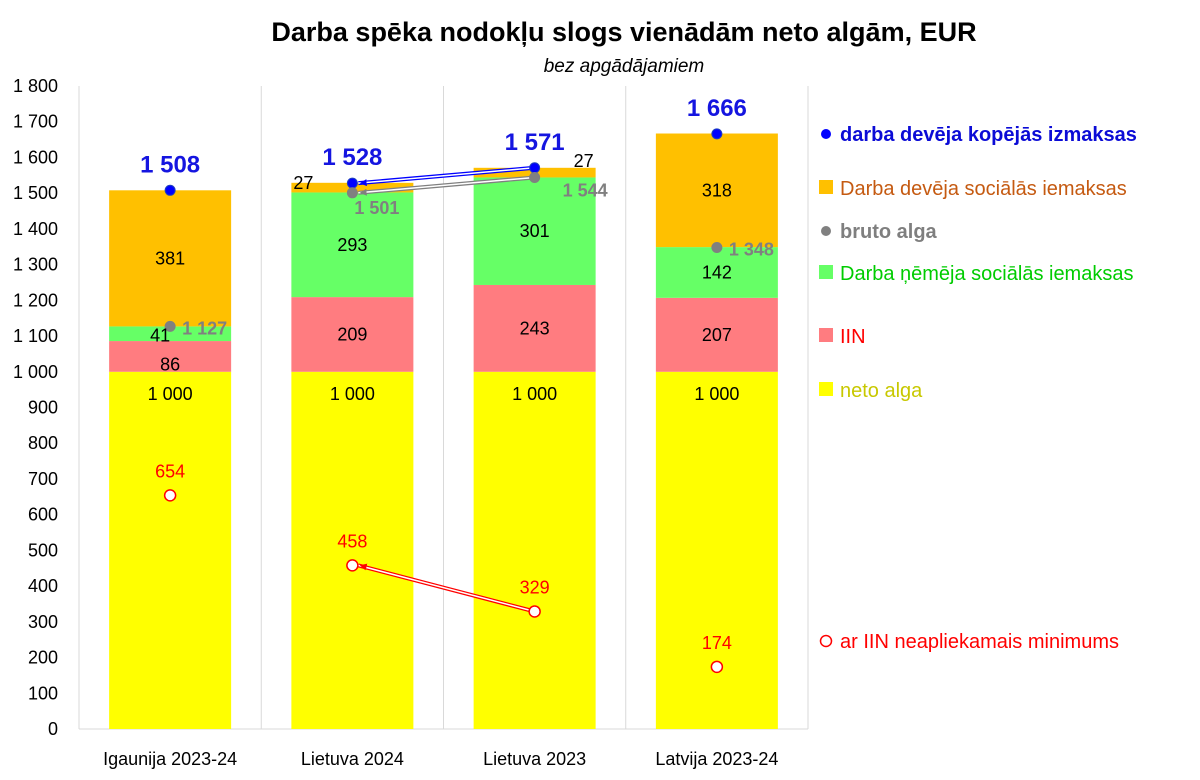 The height and width of the screenshot is (780, 1200). Describe the element at coordinates (170, 471) in the screenshot. I see `minimum-label: 654` at that location.